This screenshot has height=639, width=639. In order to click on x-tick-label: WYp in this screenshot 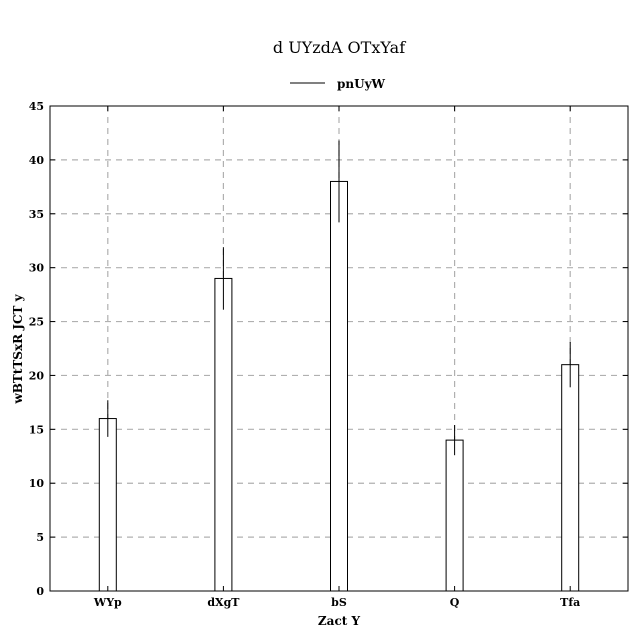, I will do `click(107, 602)`.